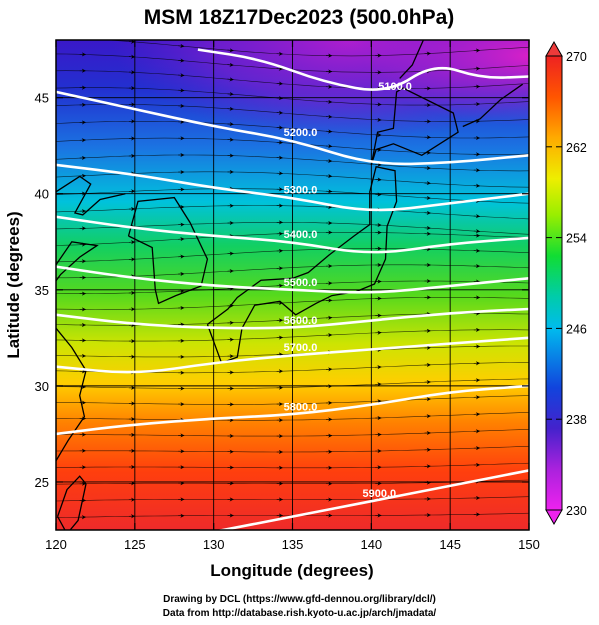 This screenshot has height=625, width=599. Describe the element at coordinates (301, 348) in the screenshot. I see `contour-label: 5700.0` at that location.